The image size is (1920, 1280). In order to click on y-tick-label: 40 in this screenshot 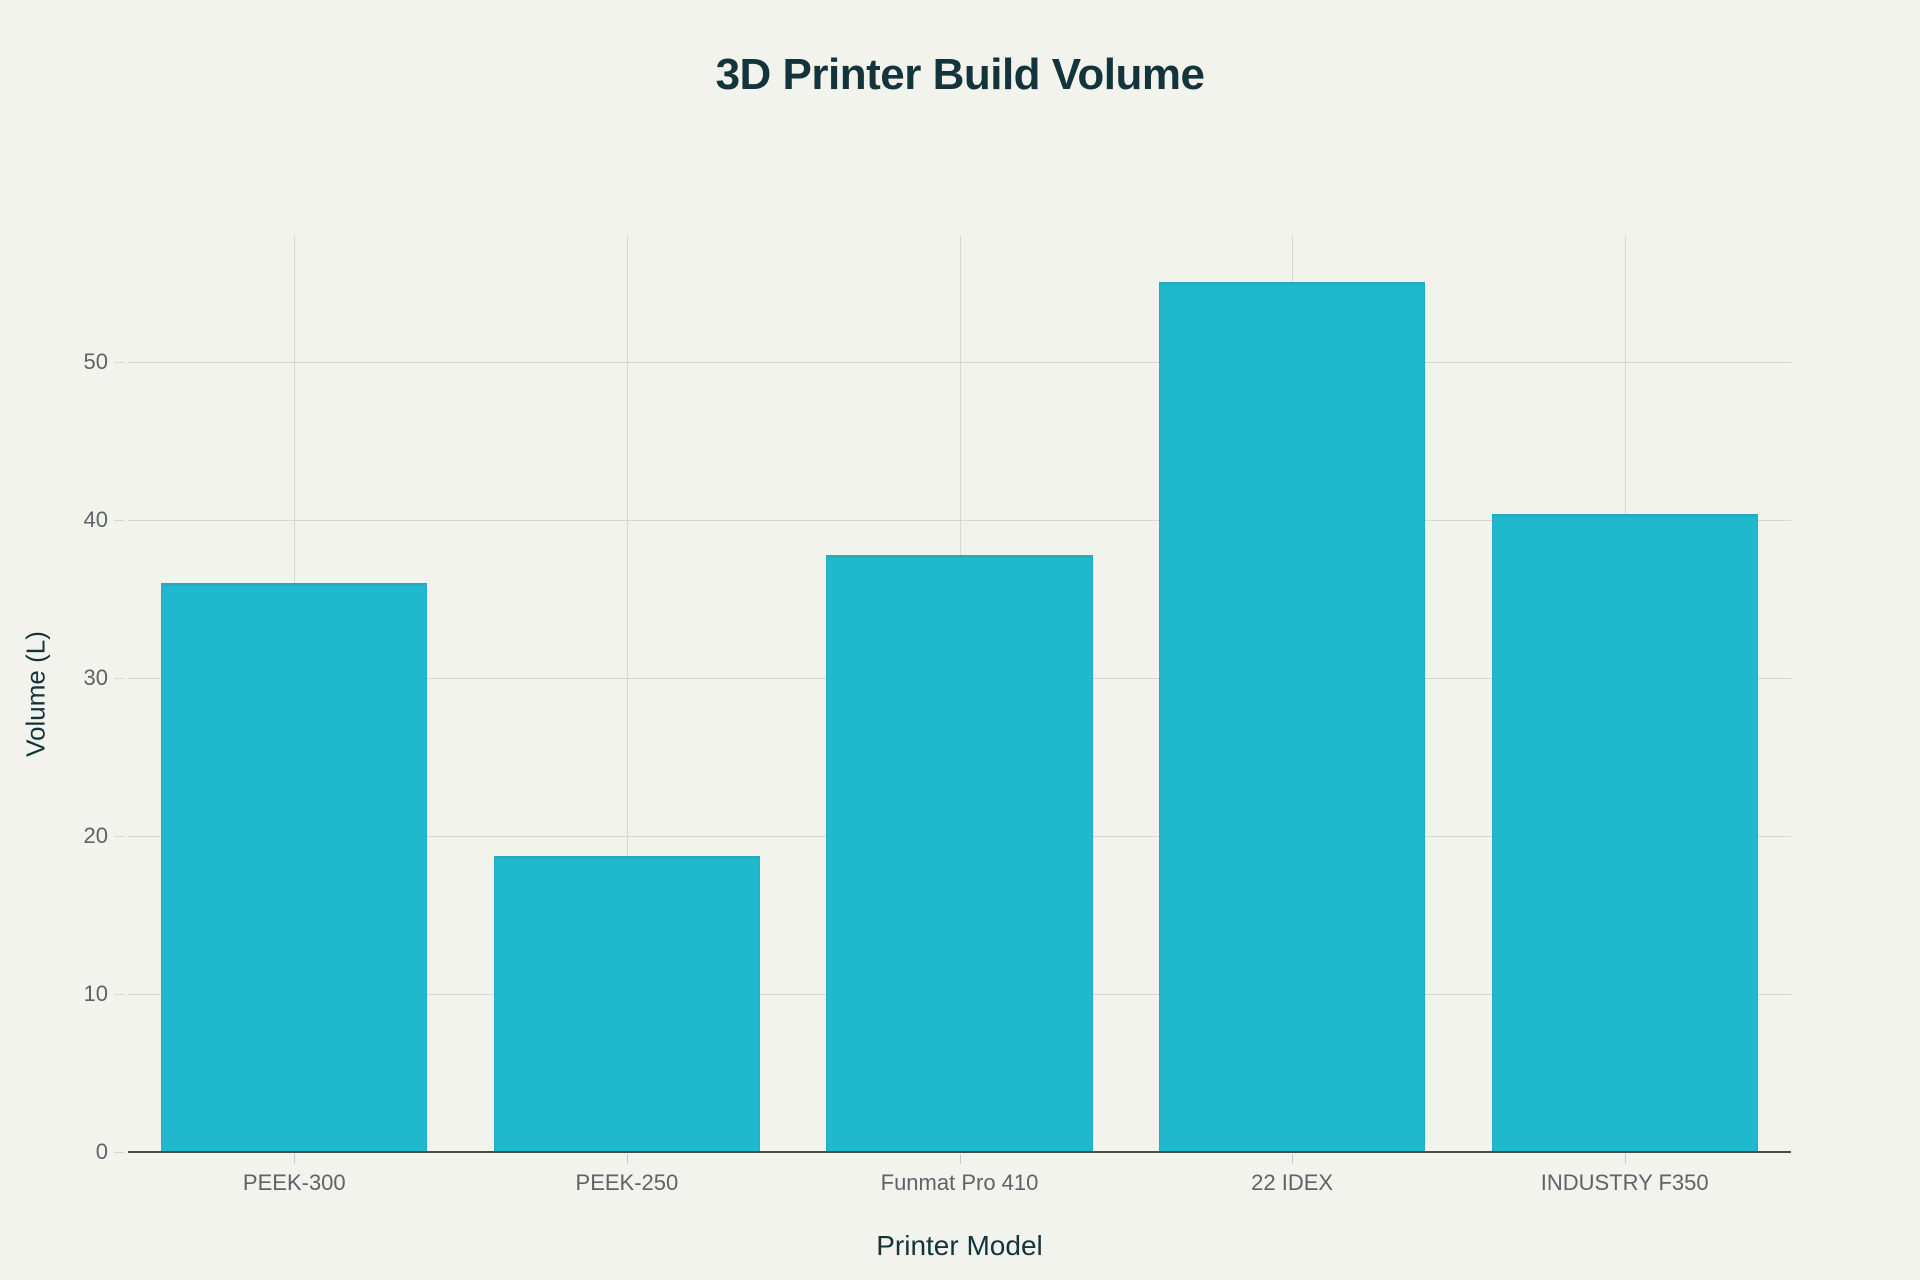, I will do `click(95, 520)`.